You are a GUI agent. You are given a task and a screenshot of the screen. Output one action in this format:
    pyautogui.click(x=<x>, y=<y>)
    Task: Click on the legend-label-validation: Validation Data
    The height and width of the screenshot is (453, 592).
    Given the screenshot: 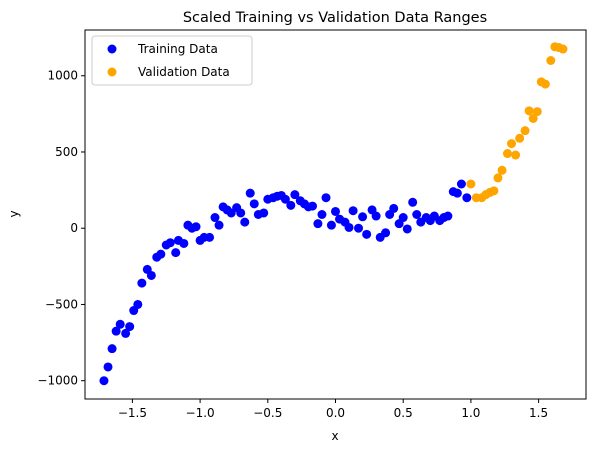 What is the action you would take?
    pyautogui.click(x=184, y=72)
    